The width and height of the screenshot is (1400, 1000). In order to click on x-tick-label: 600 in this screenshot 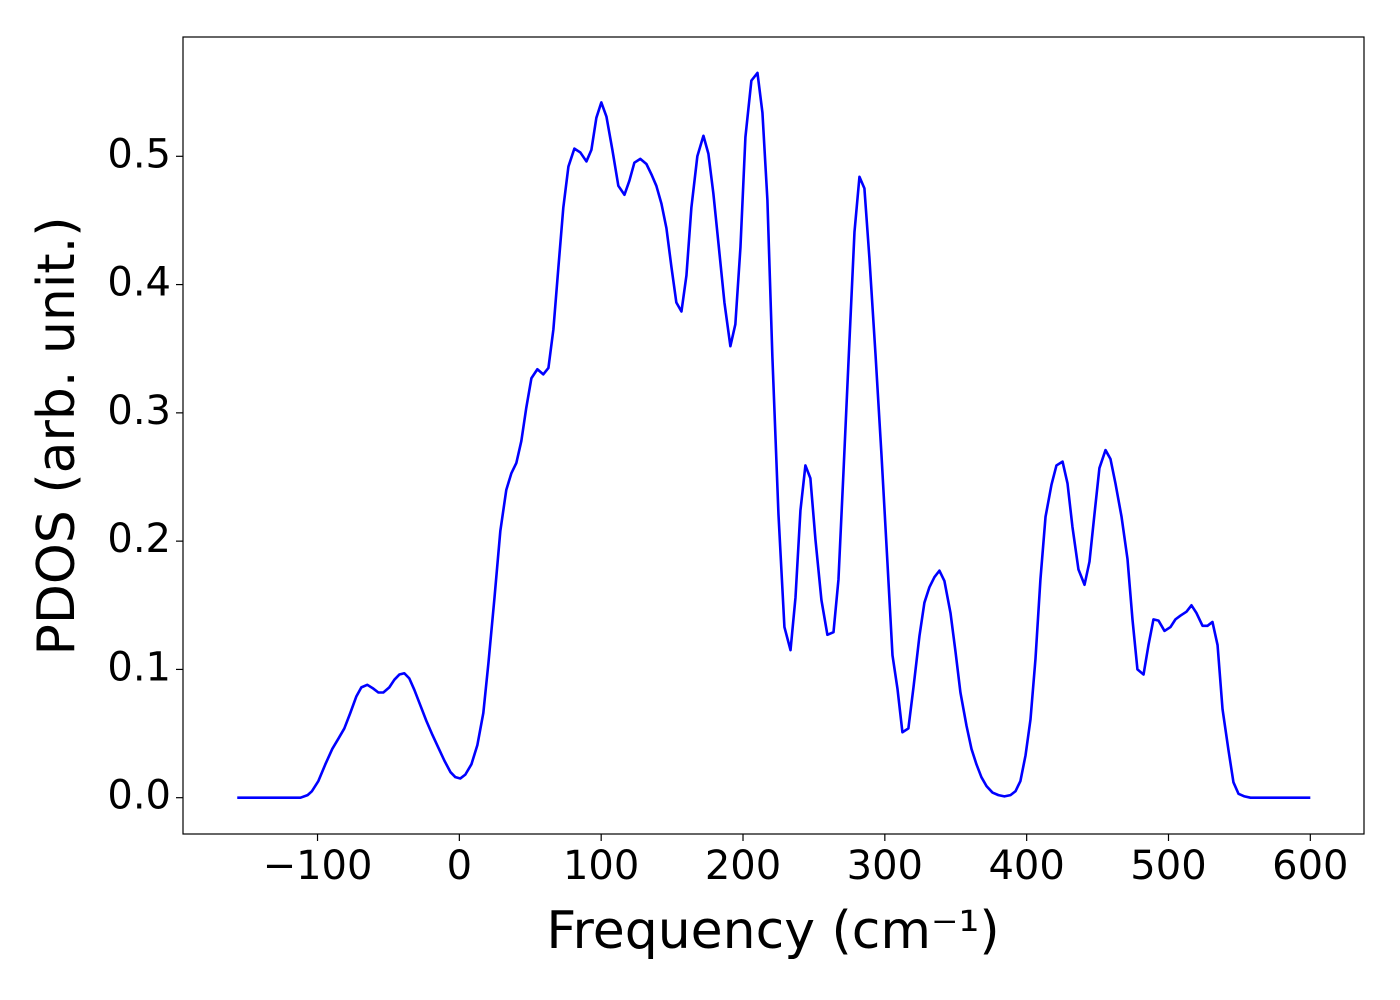, I will do `click(1310, 866)`.